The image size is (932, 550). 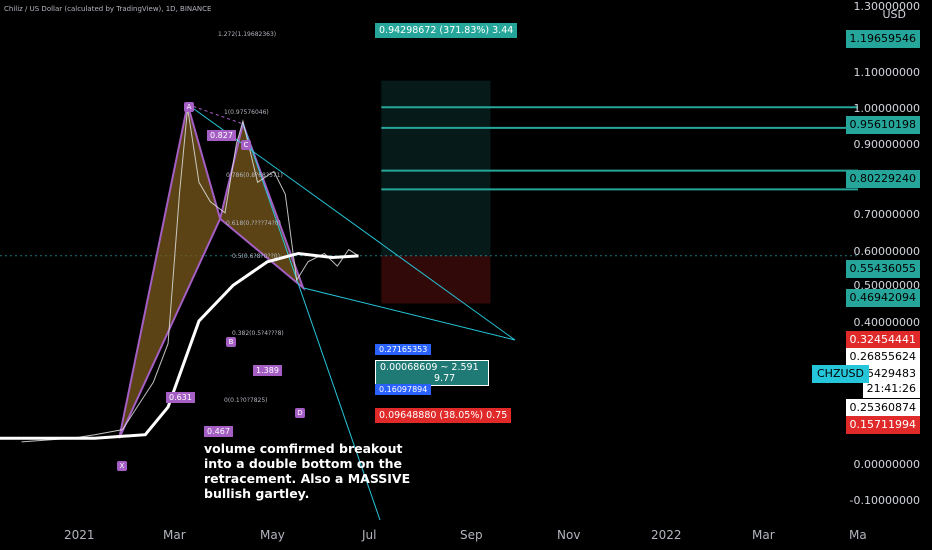 What do you see at coordinates (79, 535) in the screenshot?
I see `x-tick-2021: 2021` at bounding box center [79, 535].